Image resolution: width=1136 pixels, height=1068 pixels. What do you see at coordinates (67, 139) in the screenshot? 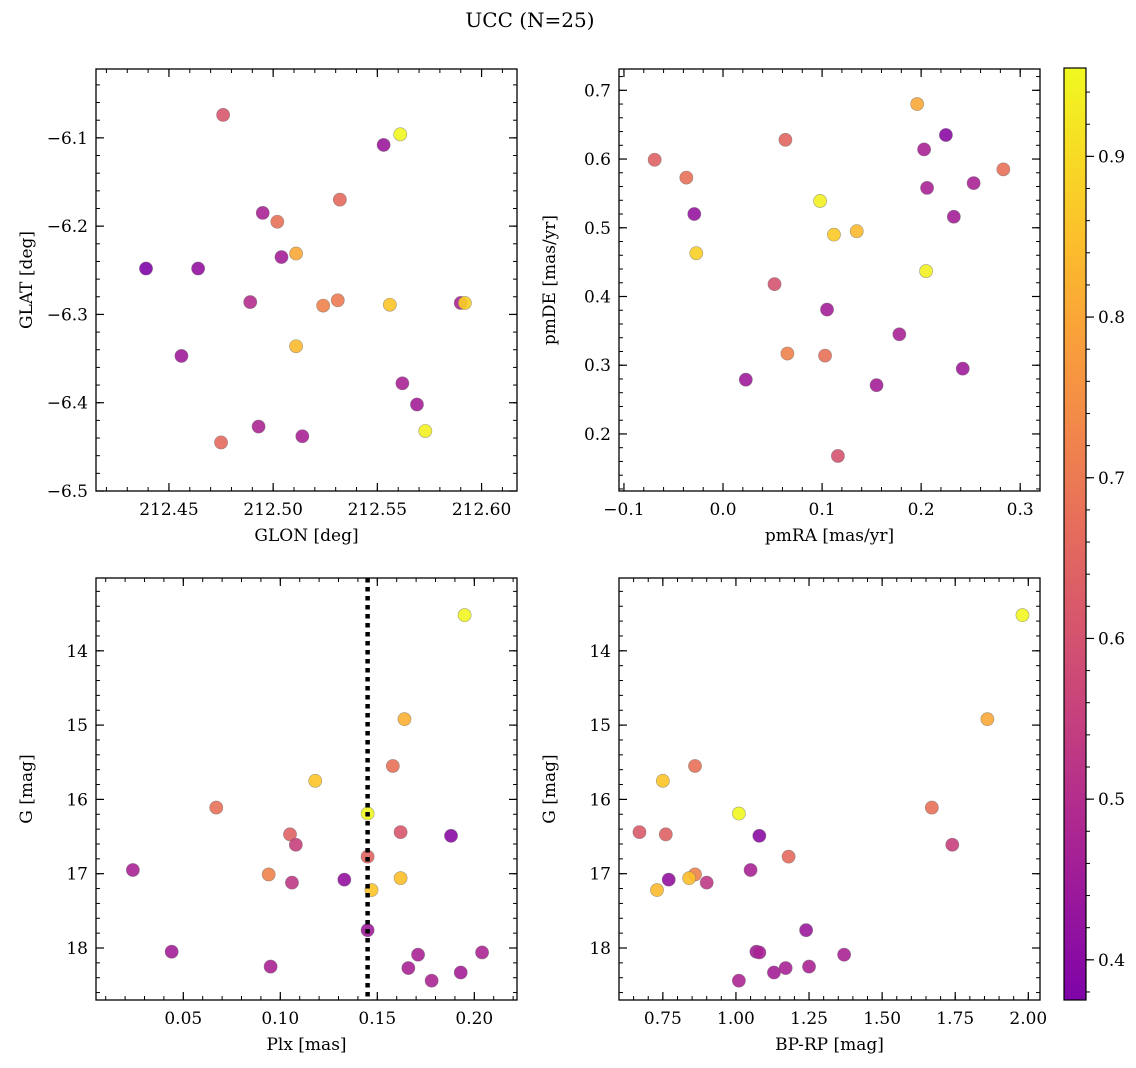
I see `y-tick-label: −6.1` at bounding box center [67, 139].